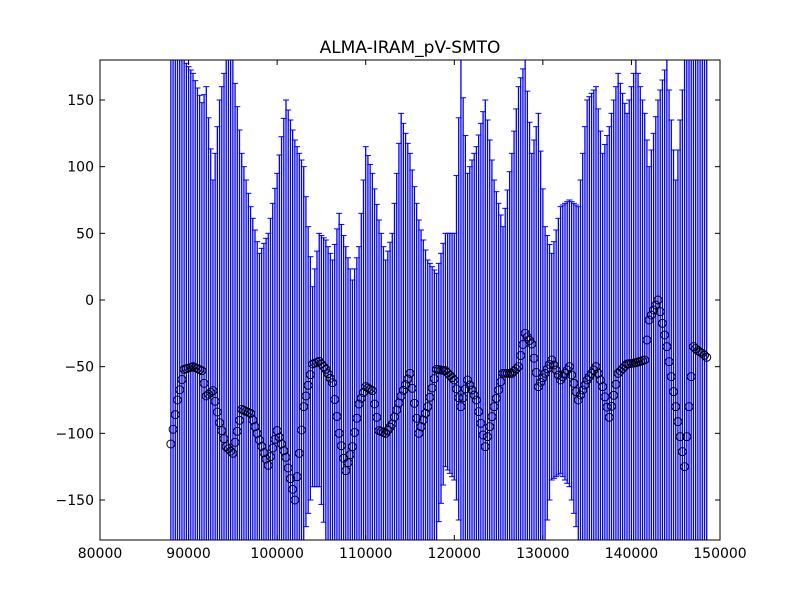  What do you see at coordinates (410, 48) in the screenshot?
I see `chart-title: ALMA-IRAM_pV-SMTO` at bounding box center [410, 48].